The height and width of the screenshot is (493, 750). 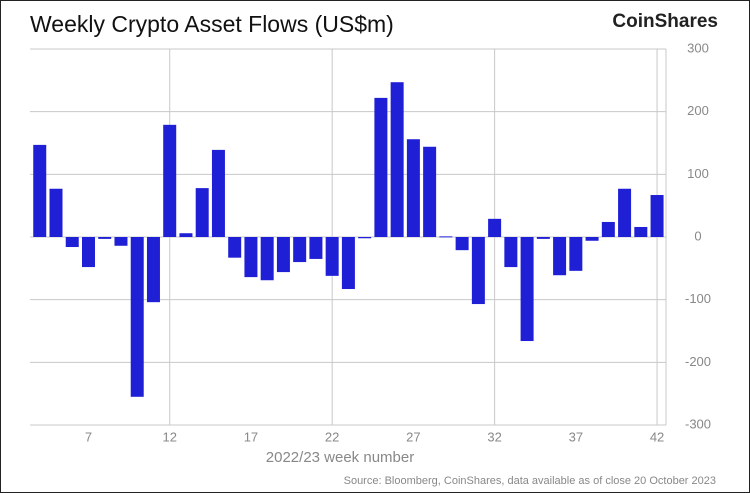 What do you see at coordinates (665, 21) in the screenshot?
I see `brand-logo: CoinShares` at bounding box center [665, 21].